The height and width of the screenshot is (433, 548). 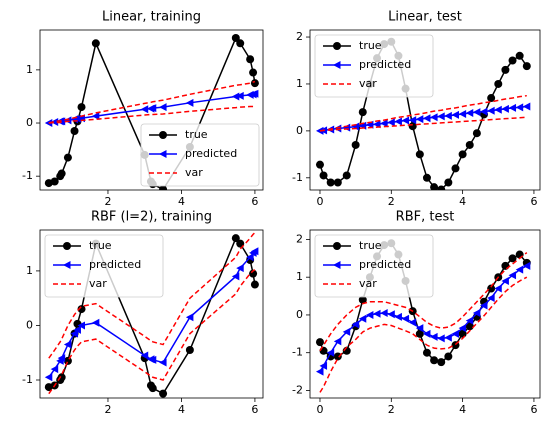 I want to click on legend-label: var, so click(x=194, y=172).